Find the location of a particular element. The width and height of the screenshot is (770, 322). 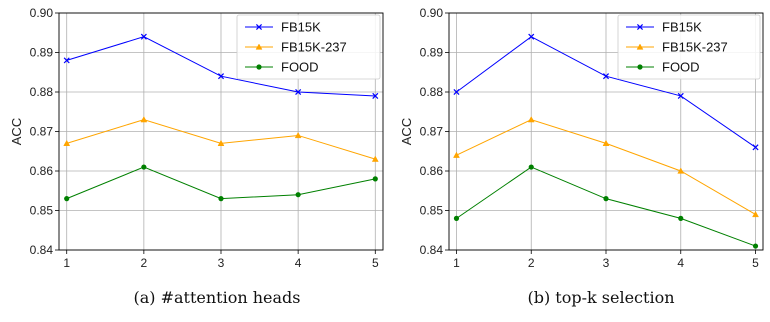

panel-caption: (b) top-k selection is located at coordinates (600, 297).